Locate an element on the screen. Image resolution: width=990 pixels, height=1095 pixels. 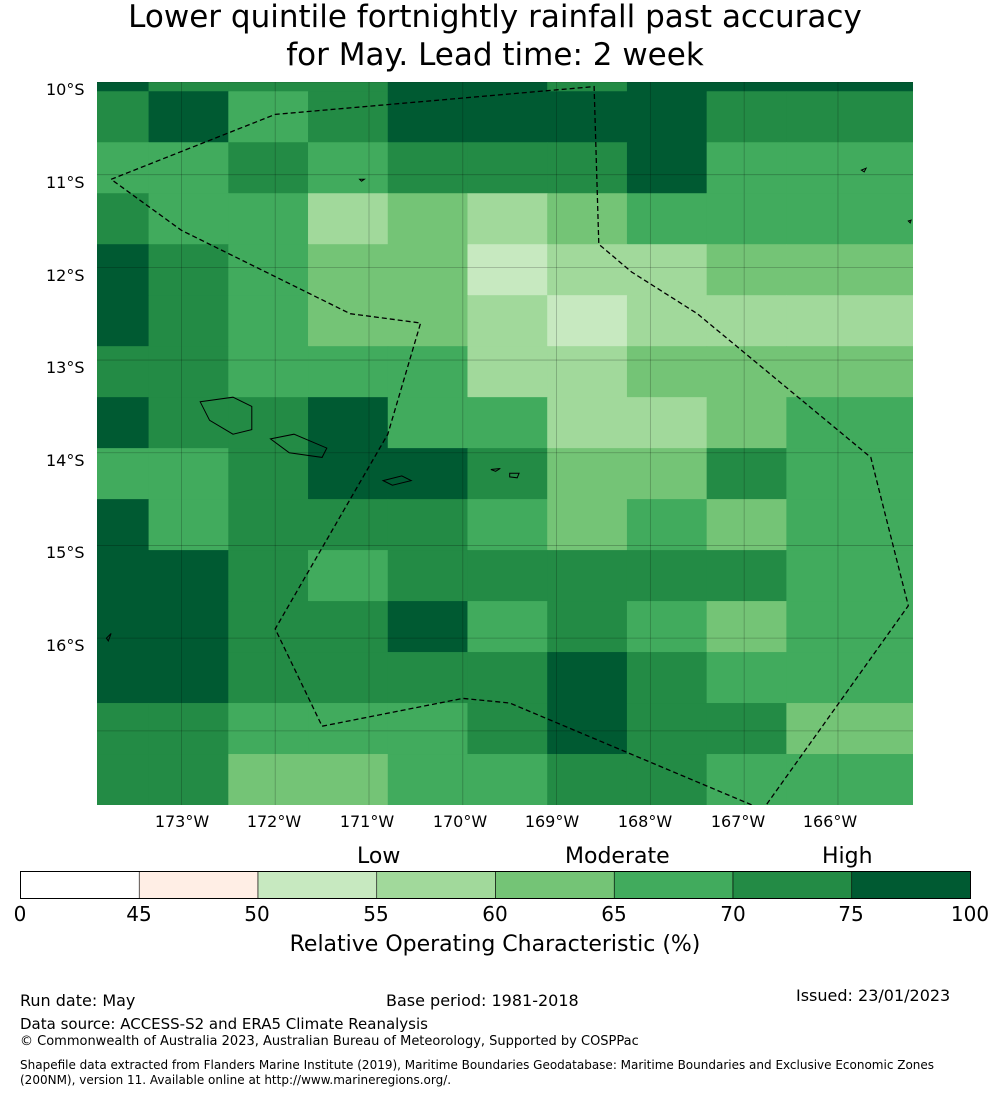
lat-label-12s: 12°S is located at coordinates (65, 275).